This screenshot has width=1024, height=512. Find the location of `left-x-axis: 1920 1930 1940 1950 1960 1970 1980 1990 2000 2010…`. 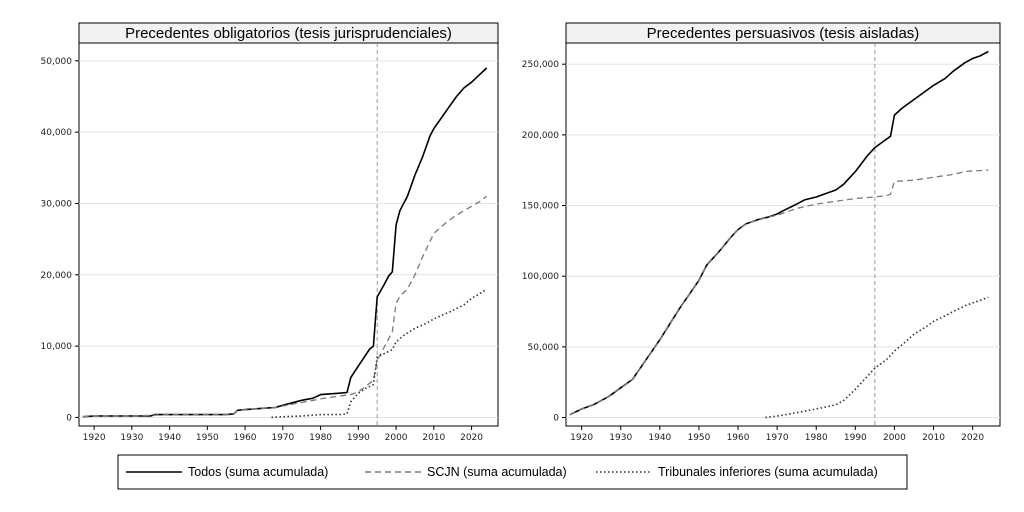

left-x-axis: 1920 1930 1940 1950 1960 1970 1980 1990 2000 2010… is located at coordinates (283, 434).